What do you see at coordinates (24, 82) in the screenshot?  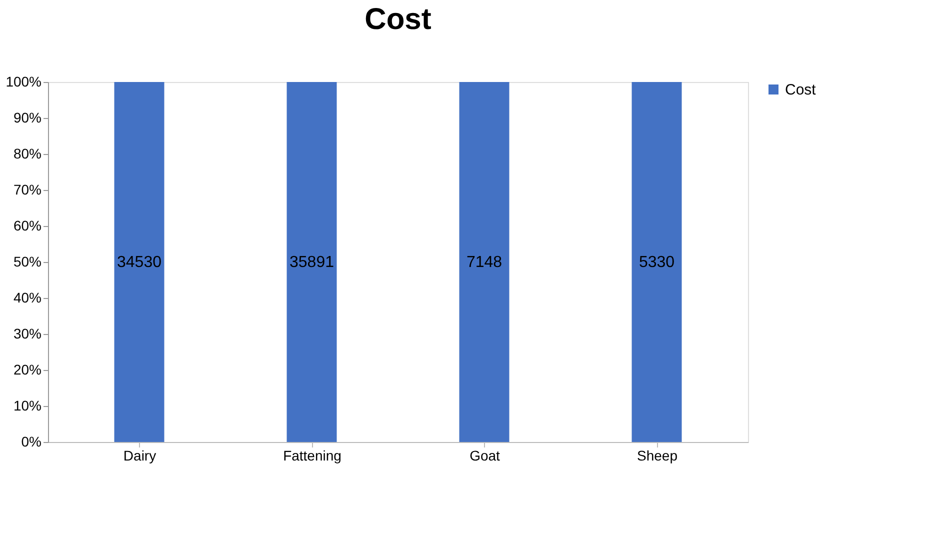 I see `y-tick-label: 100%` at bounding box center [24, 82].